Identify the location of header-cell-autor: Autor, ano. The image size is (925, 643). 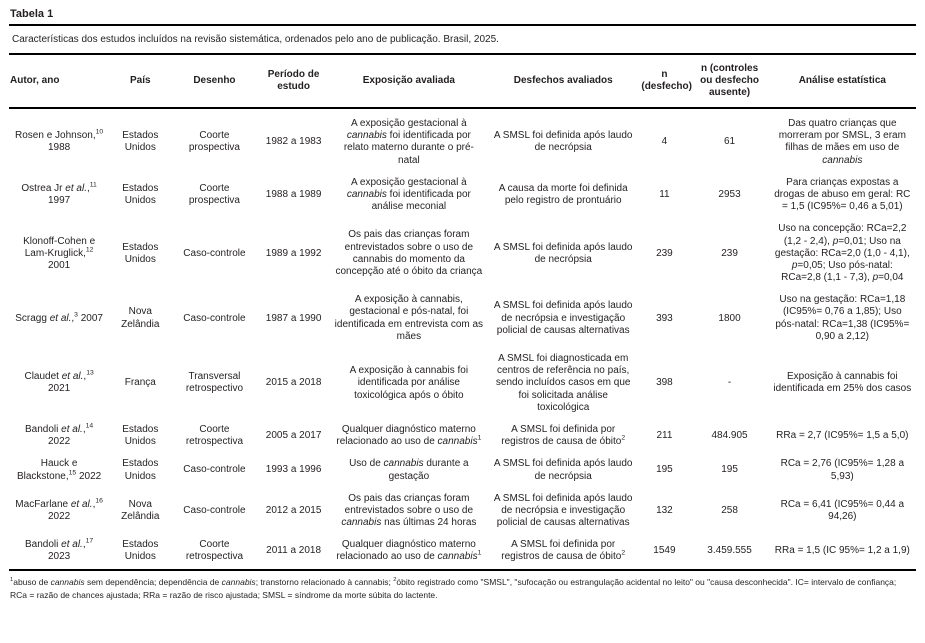
(59, 82).